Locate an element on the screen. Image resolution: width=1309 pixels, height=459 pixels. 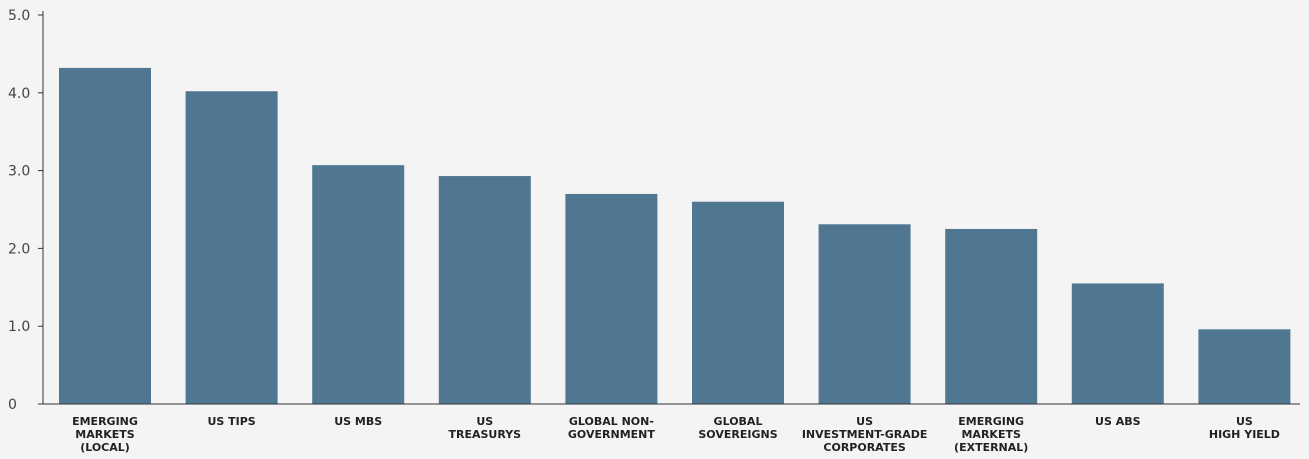
y-tick-label: 4.0 is located at coordinates (19, 94).